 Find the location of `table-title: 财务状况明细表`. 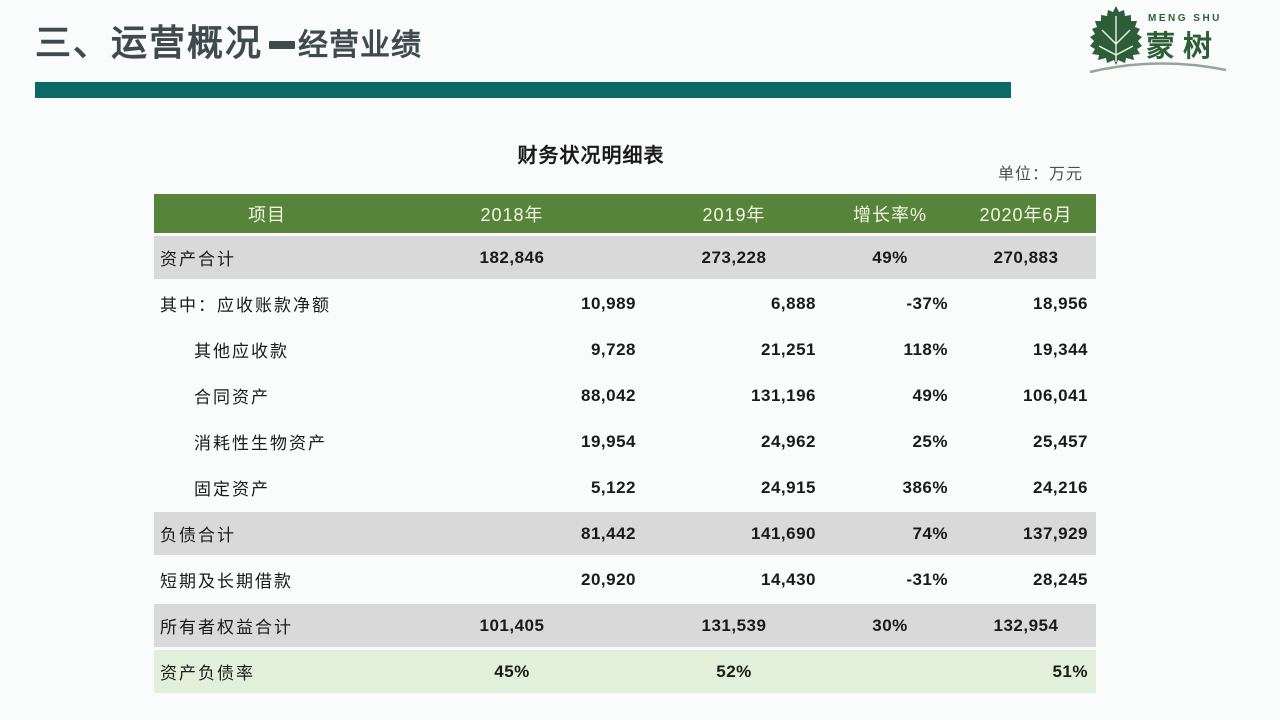

table-title: 财务状况明细表 is located at coordinates (591, 156).